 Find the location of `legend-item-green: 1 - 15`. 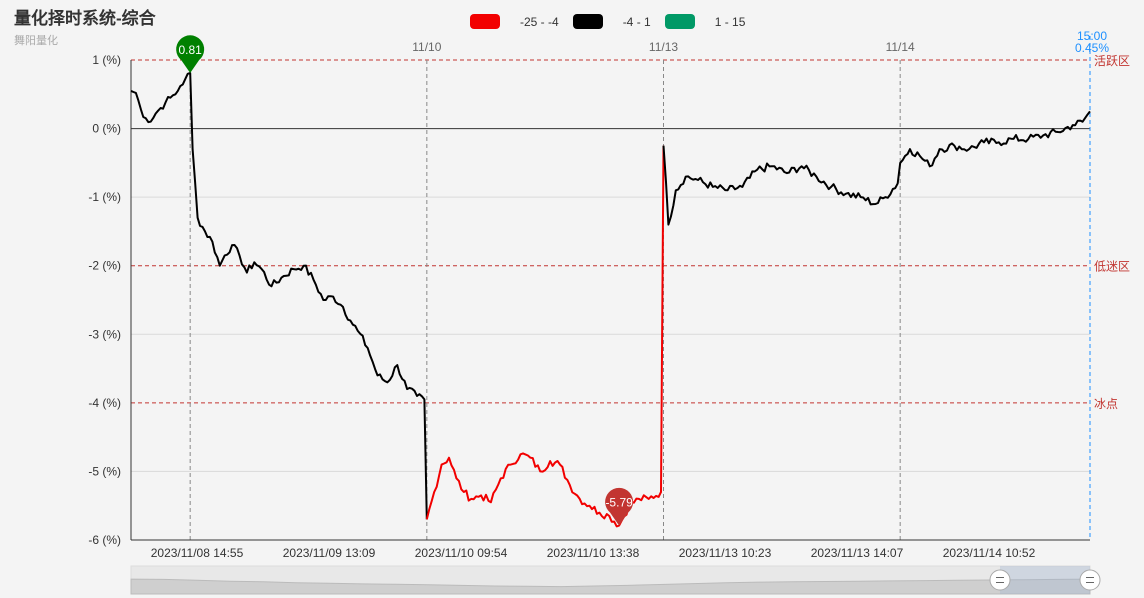

legend-item-green: 1 - 15 is located at coordinates (705, 21).